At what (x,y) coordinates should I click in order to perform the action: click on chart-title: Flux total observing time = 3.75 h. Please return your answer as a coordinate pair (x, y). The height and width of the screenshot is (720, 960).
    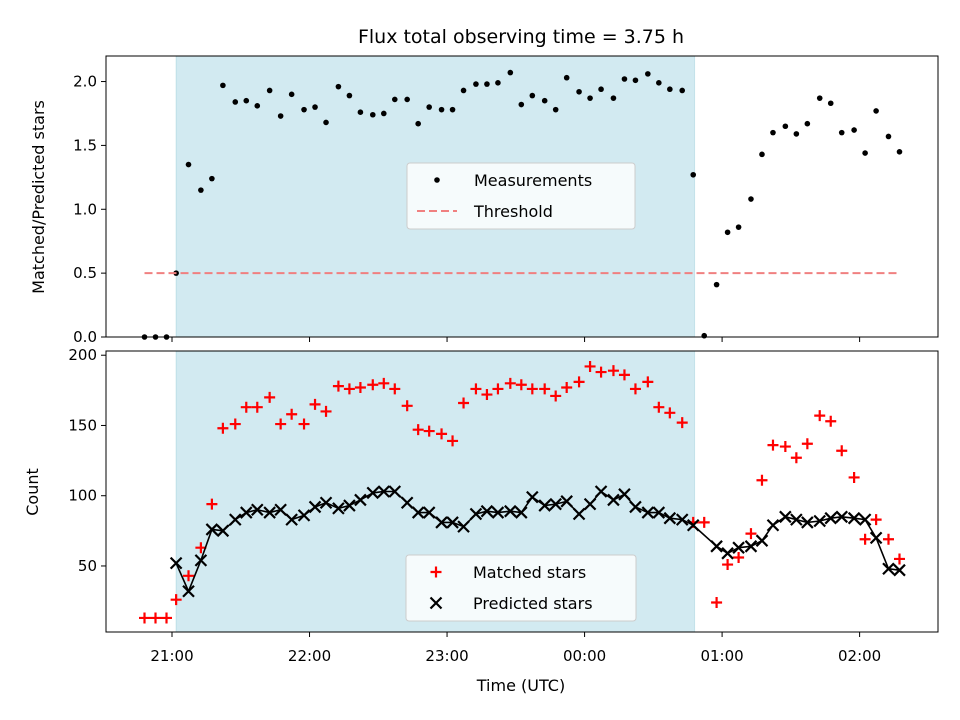
    Looking at the image, I should click on (521, 37).